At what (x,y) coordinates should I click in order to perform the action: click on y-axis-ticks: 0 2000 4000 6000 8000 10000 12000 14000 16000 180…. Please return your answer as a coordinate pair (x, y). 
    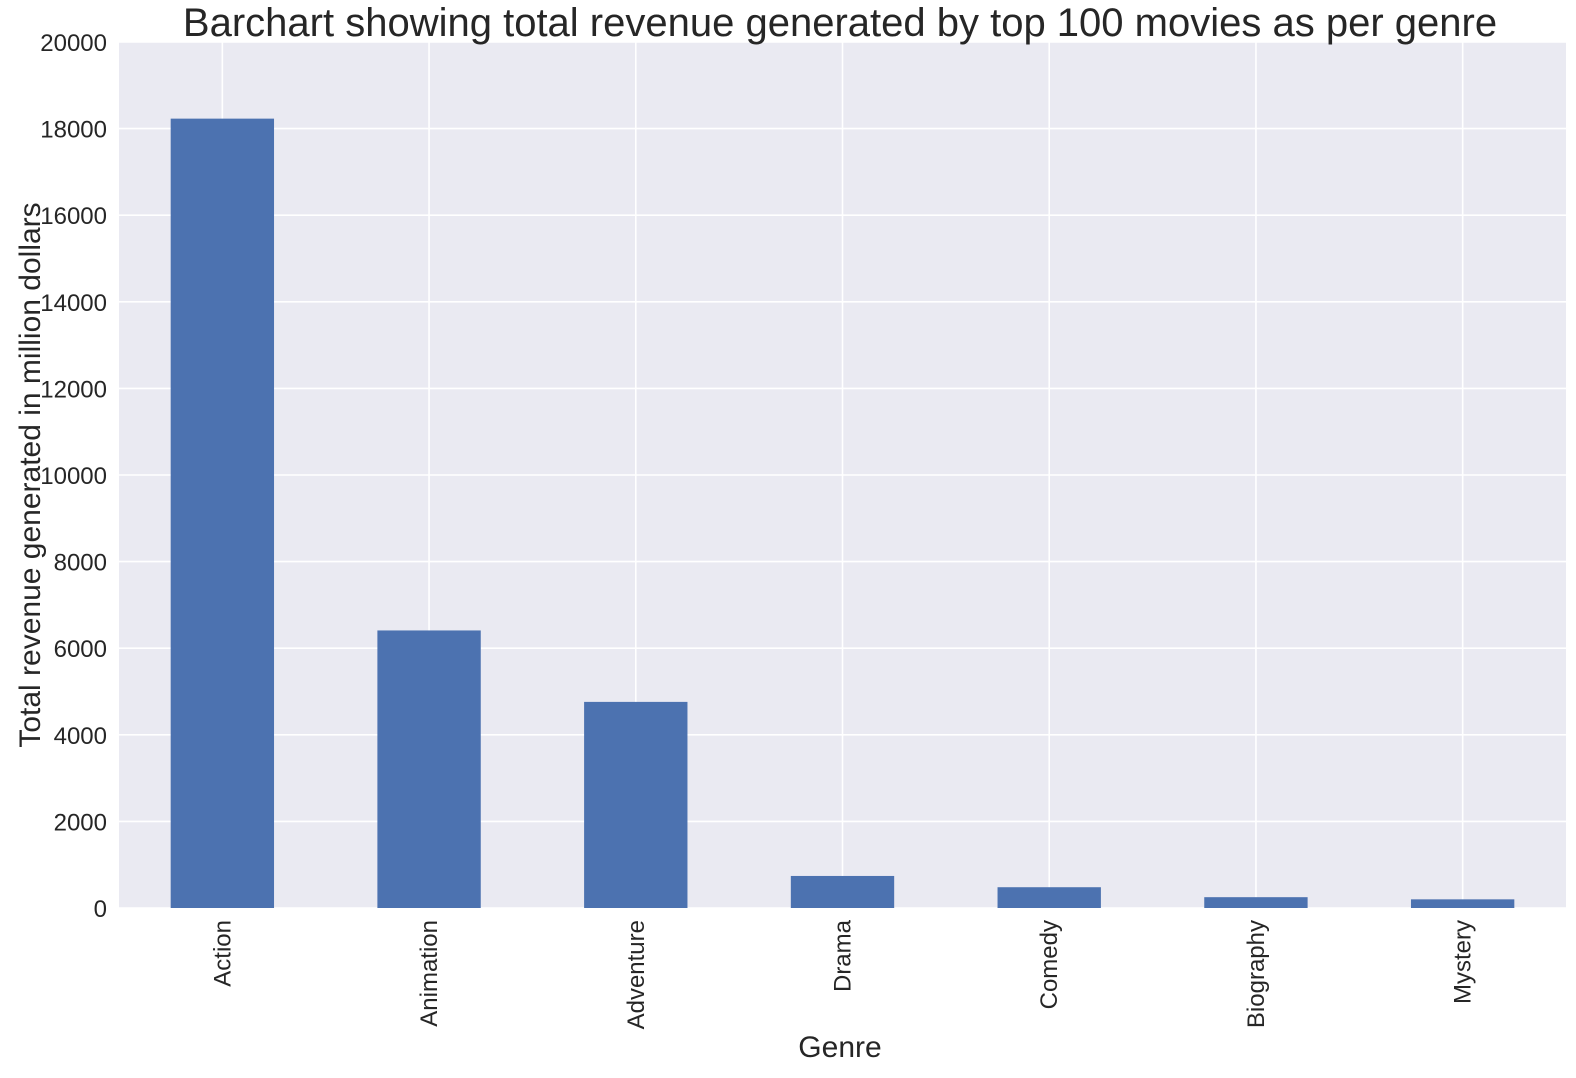
    Looking at the image, I should click on (73, 476).